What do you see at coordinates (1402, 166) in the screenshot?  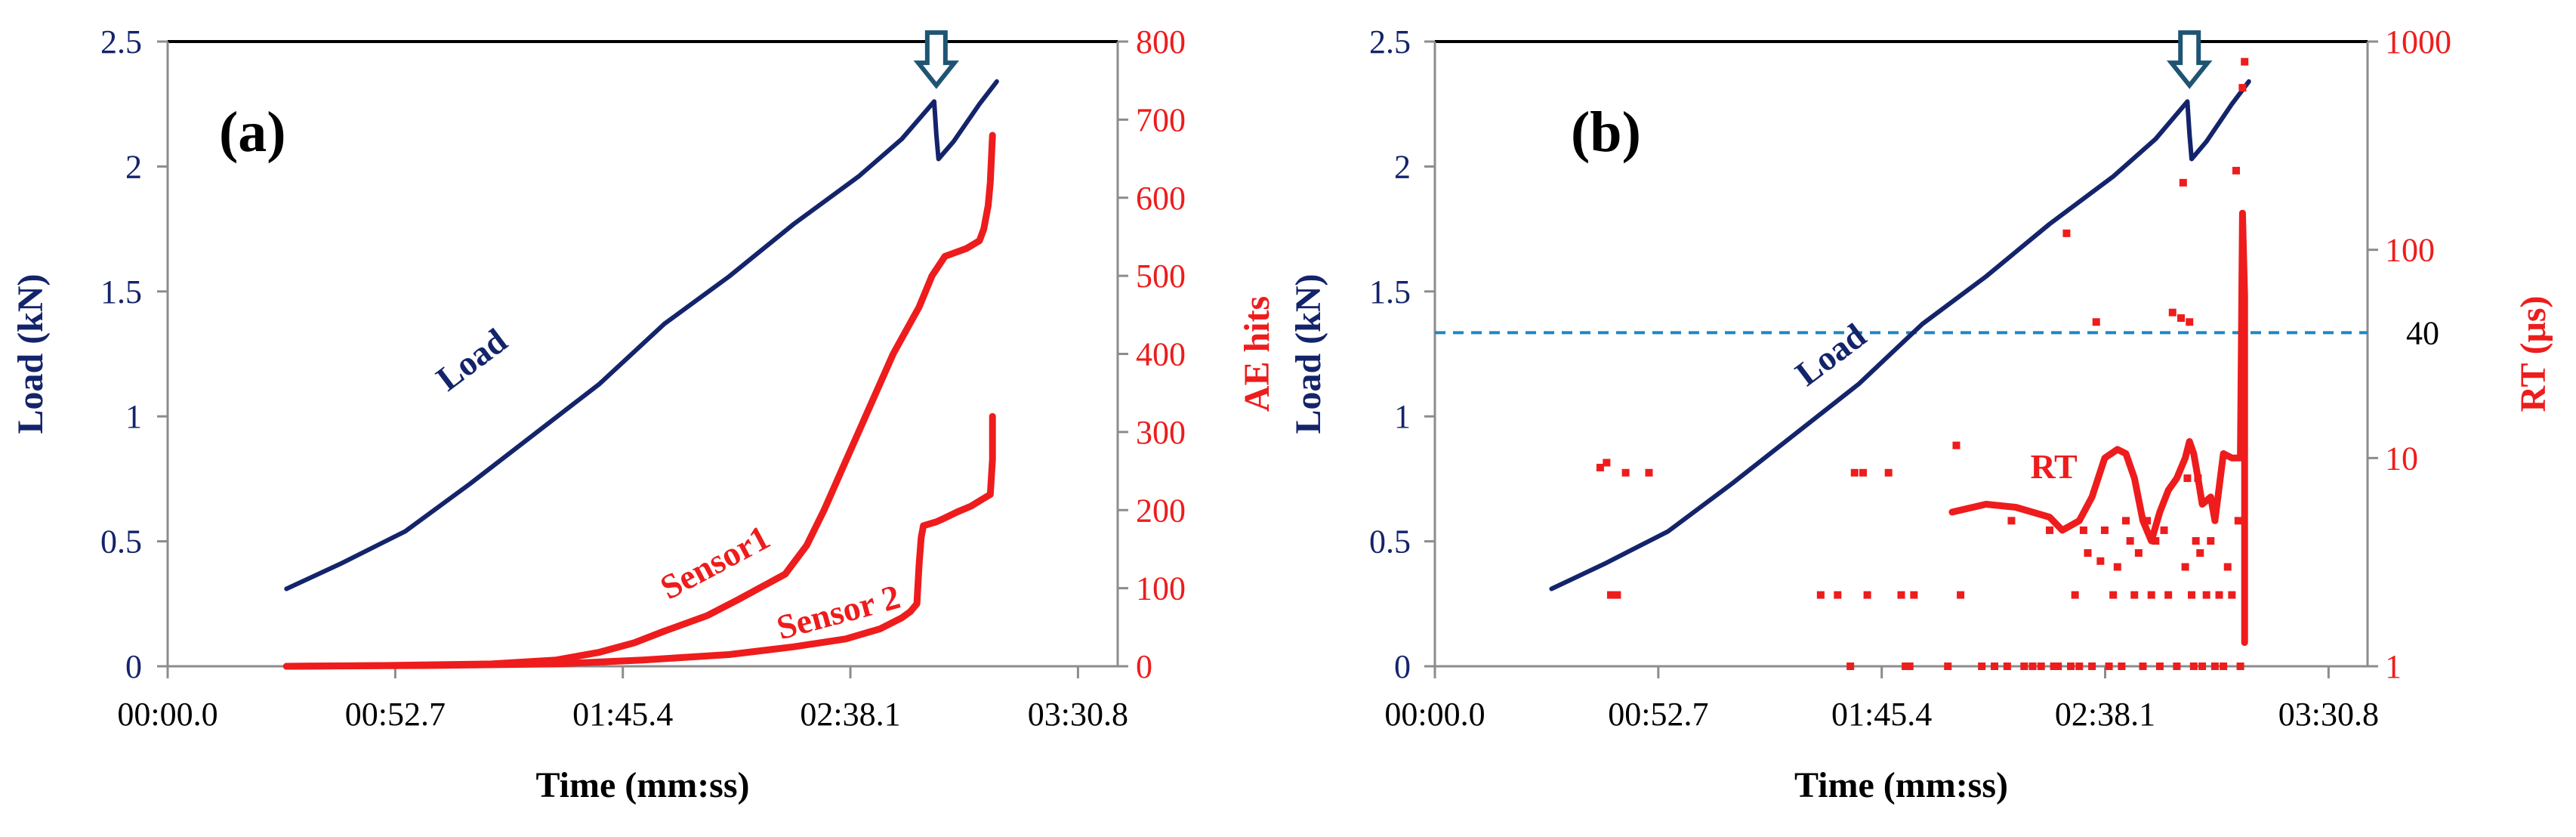 I see `panel-b-y-tick-label: 2` at bounding box center [1402, 166].